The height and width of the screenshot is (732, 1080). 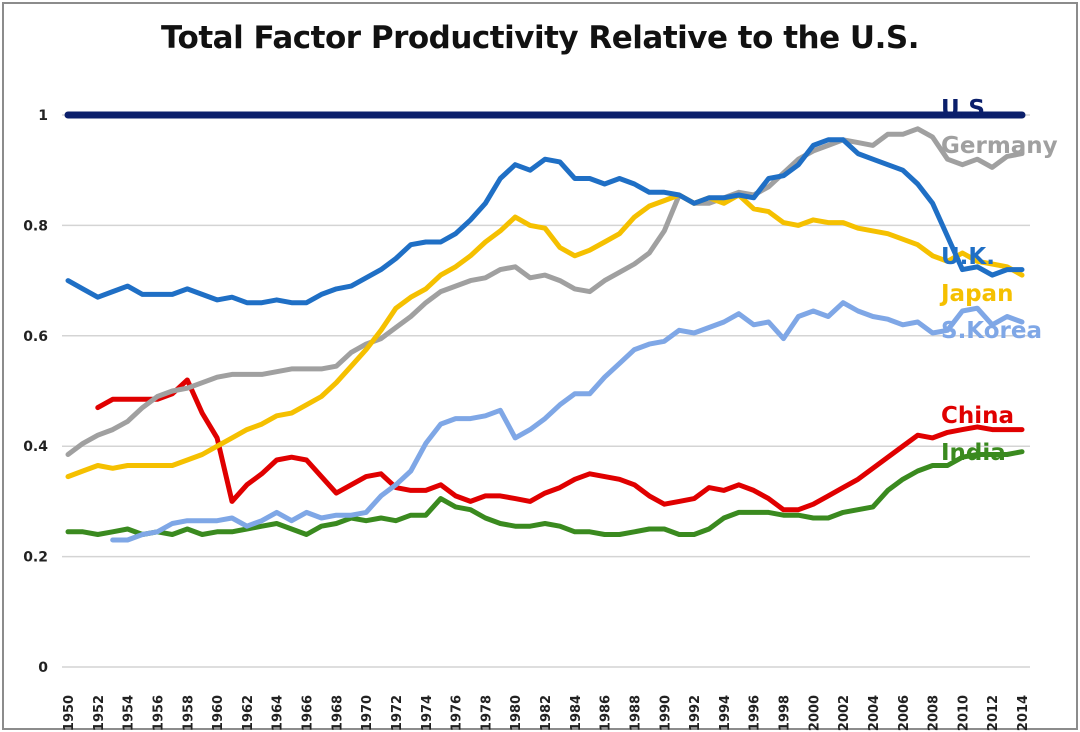 What do you see at coordinates (278, 713) in the screenshot?
I see `x-tick-label: 1964` at bounding box center [278, 713].